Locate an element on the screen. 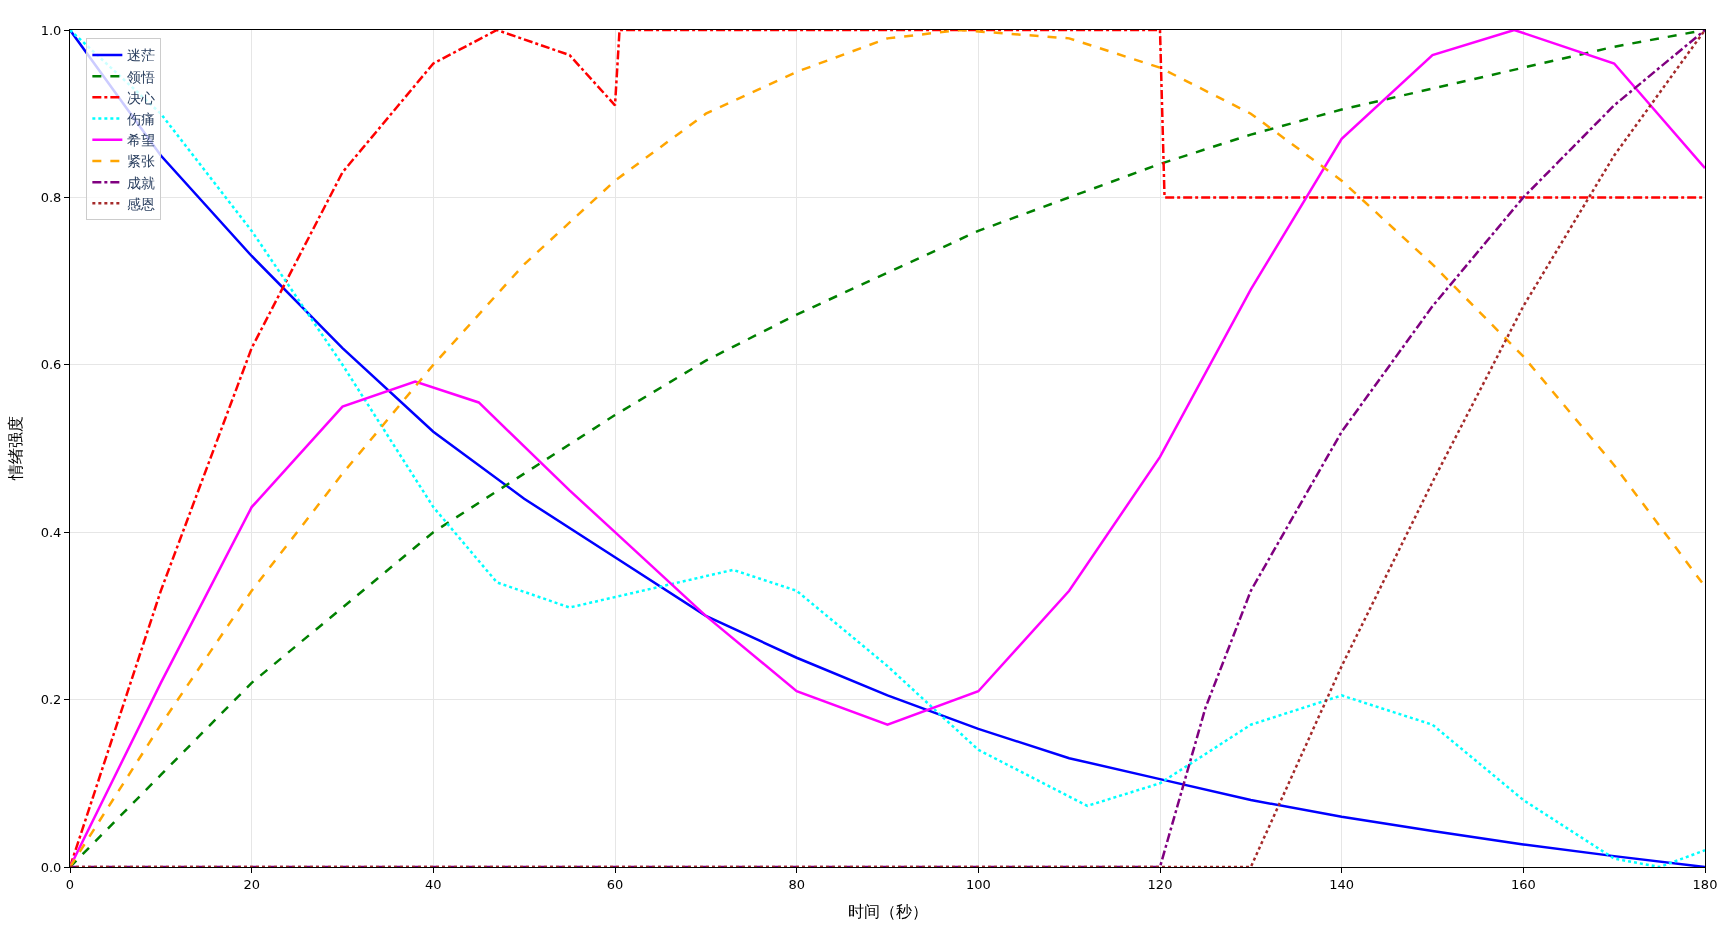  legend-label: 领悟 is located at coordinates (141, 76).